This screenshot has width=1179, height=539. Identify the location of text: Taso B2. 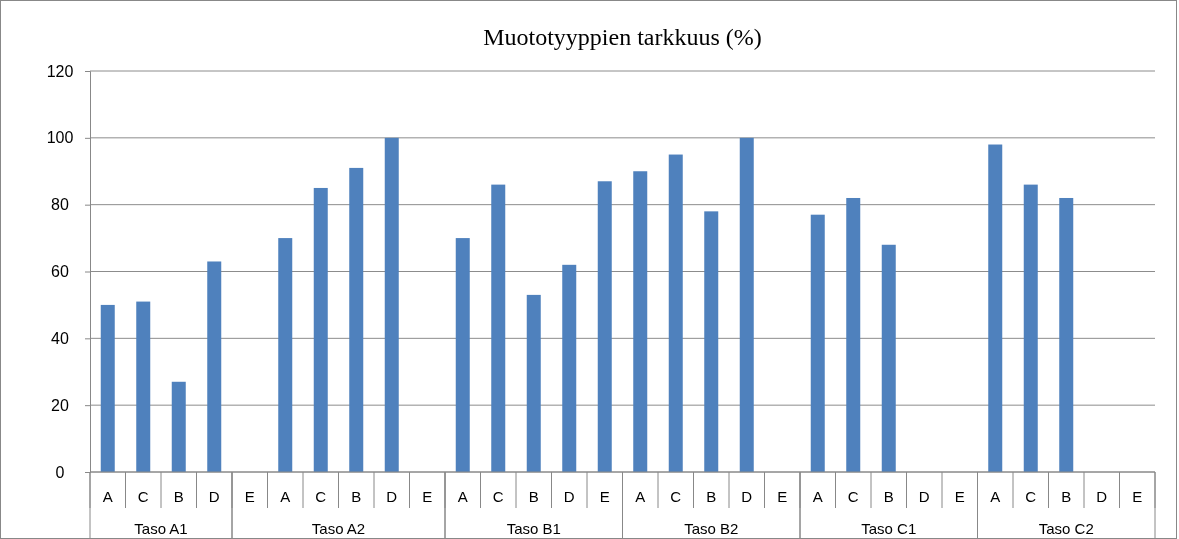
(711, 528).